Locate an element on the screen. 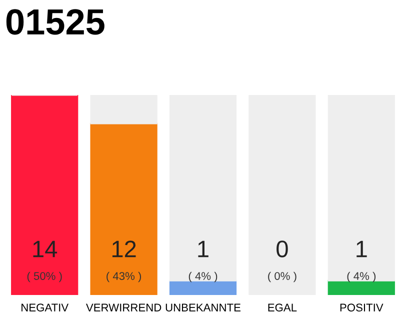  chart-title: 01525 is located at coordinates (55, 22).